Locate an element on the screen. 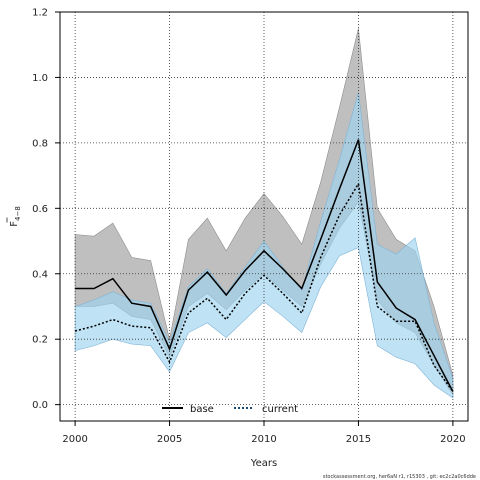 This screenshot has width=480, height=480. x-tick-label-2005: 2005 is located at coordinates (169, 439).